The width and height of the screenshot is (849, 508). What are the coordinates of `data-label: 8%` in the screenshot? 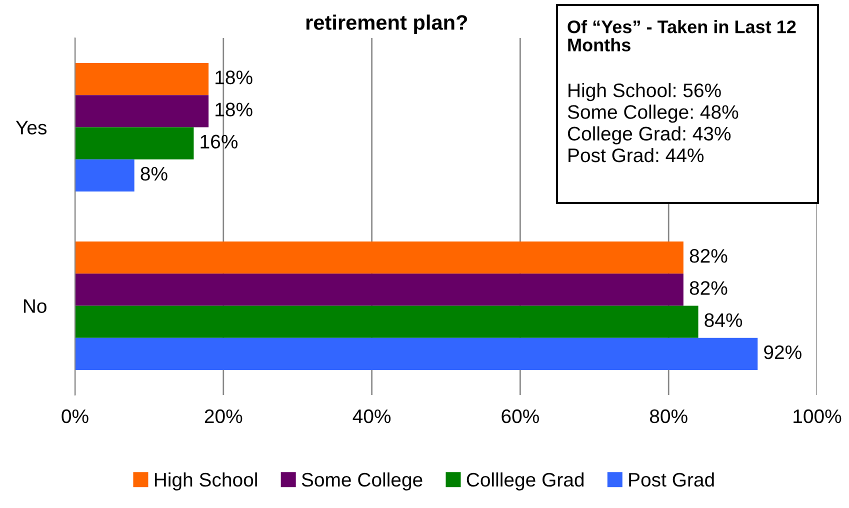 It's located at (154, 173).